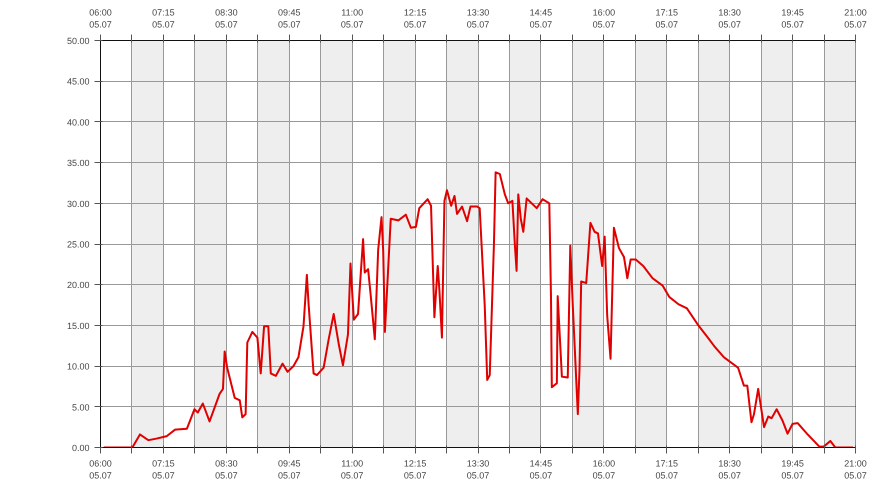 The width and height of the screenshot is (879, 497). What do you see at coordinates (78, 367) in the screenshot?
I see `y-tick-label: 10.00` at bounding box center [78, 367].